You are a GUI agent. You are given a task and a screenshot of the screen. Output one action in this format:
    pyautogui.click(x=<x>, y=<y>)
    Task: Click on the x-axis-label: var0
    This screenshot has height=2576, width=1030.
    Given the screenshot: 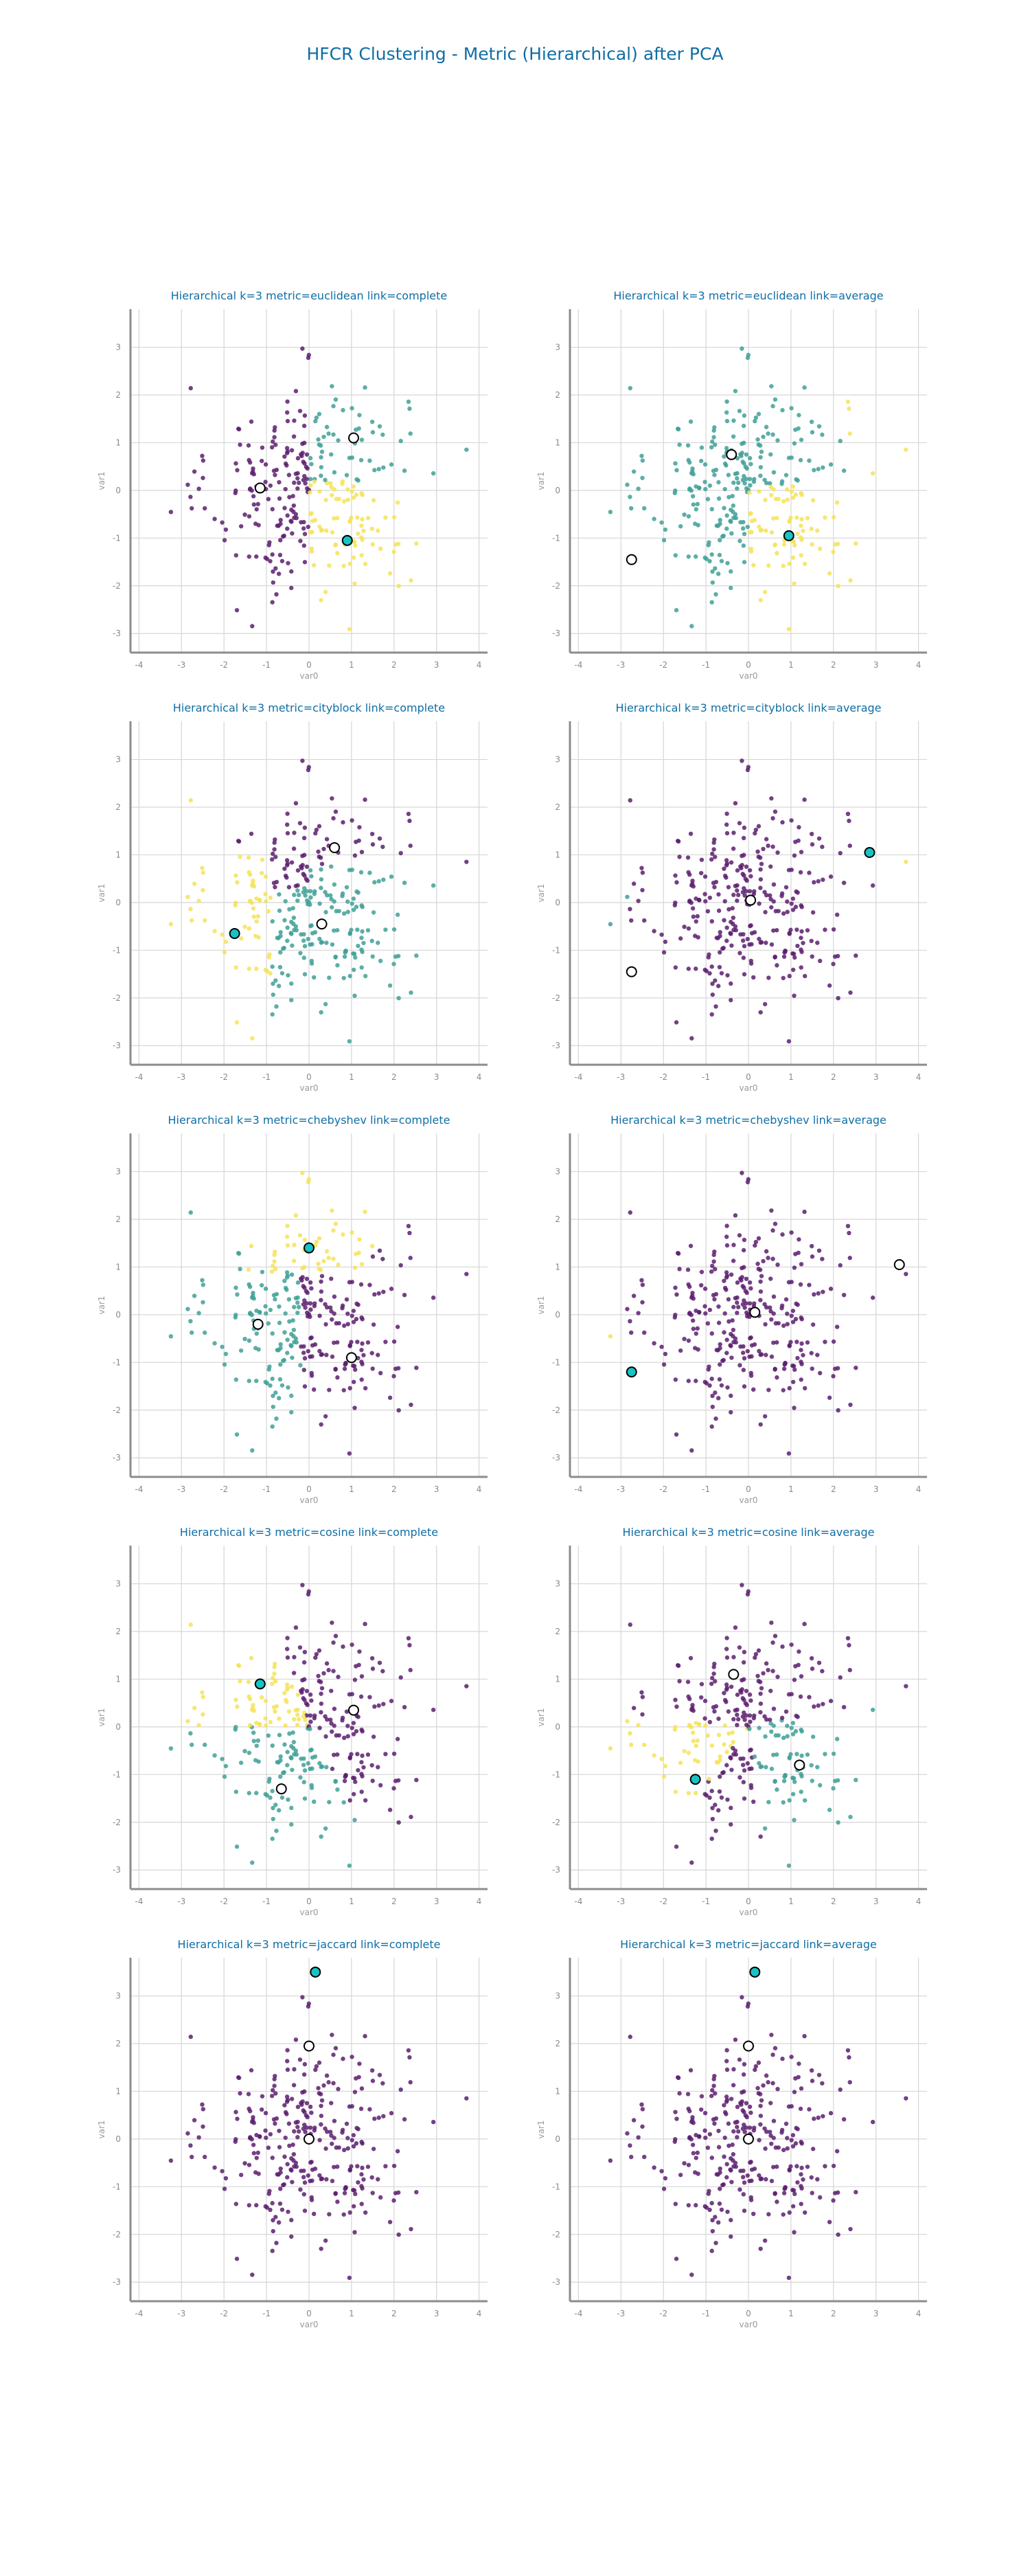 What is the action you would take?
    pyautogui.click(x=308, y=1912)
    